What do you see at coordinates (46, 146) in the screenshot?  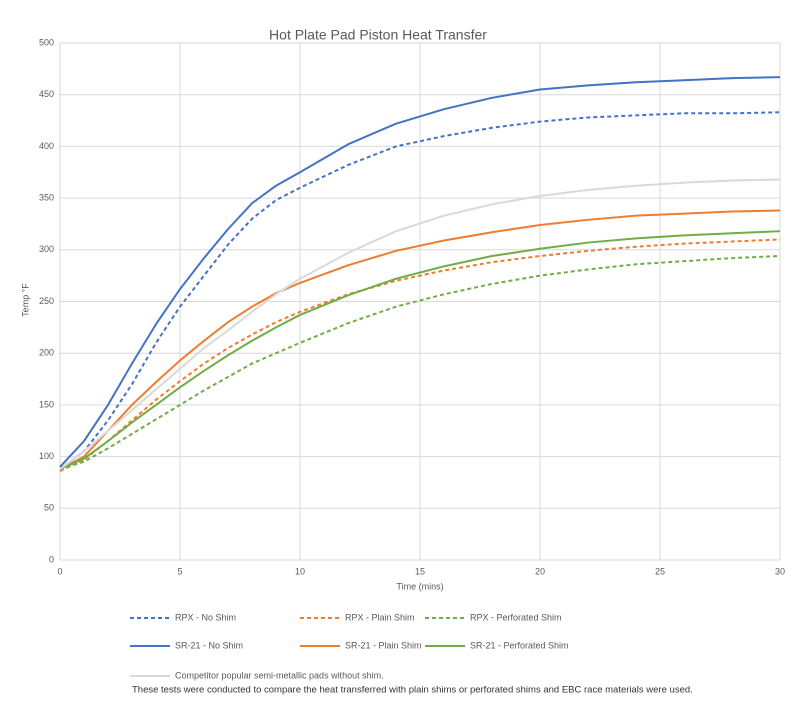 I see `y-tick-label: 400` at bounding box center [46, 146].